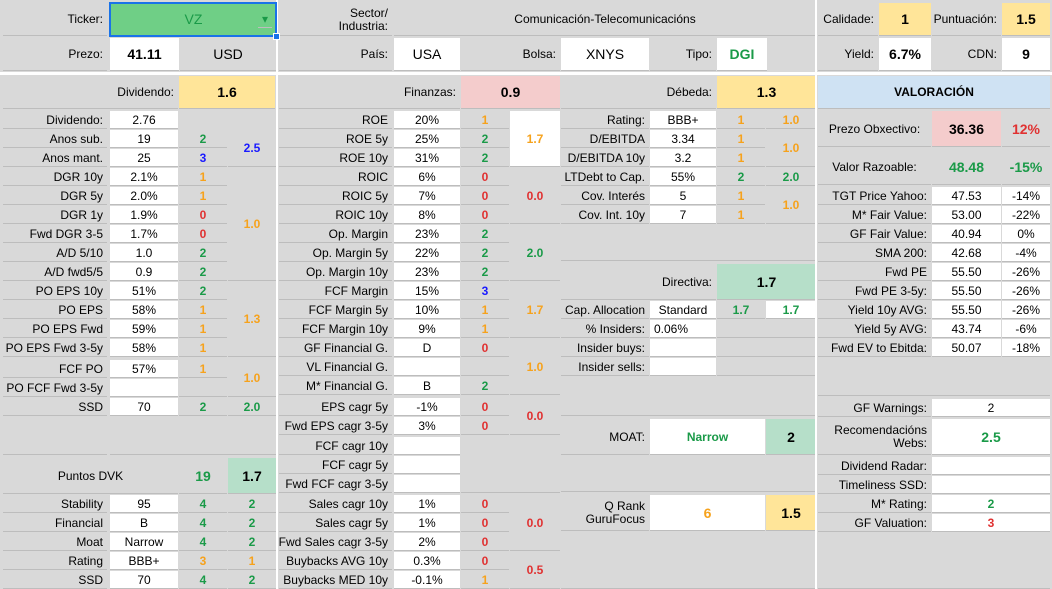  What do you see at coordinates (874, 310) in the screenshot?
I see `sheet-cell: Yield 10y AVG:` at bounding box center [874, 310].